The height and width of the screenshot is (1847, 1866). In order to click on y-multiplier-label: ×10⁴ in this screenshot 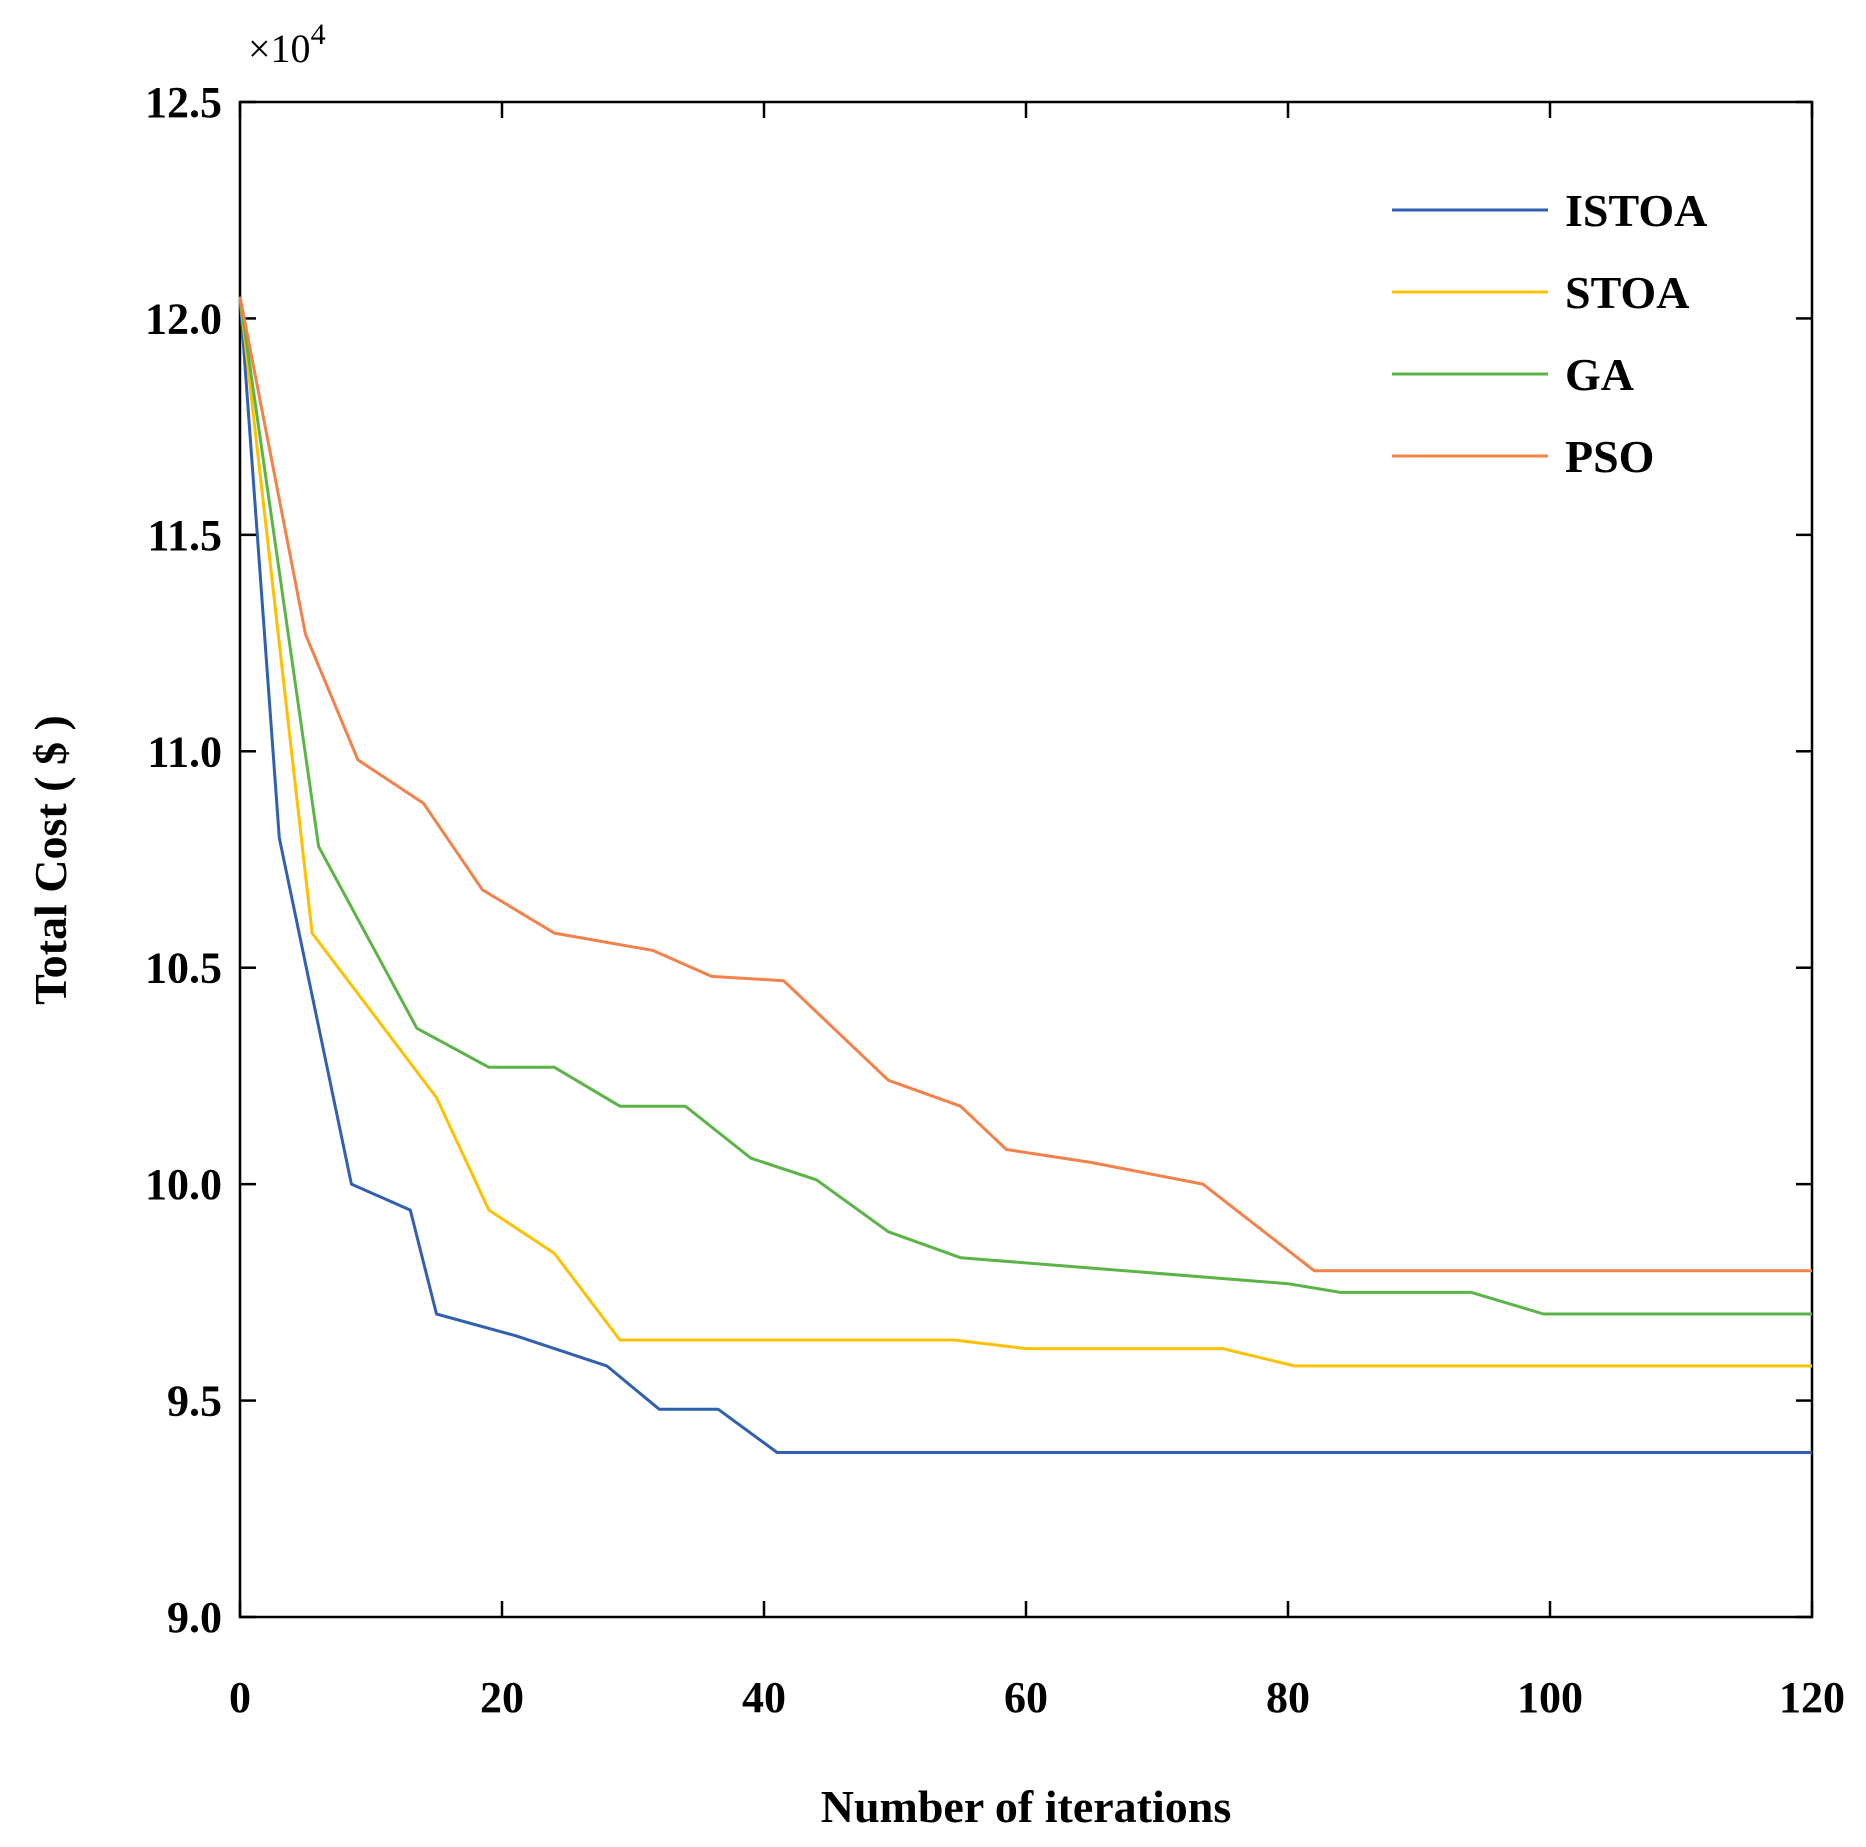, I will do `click(287, 44)`.